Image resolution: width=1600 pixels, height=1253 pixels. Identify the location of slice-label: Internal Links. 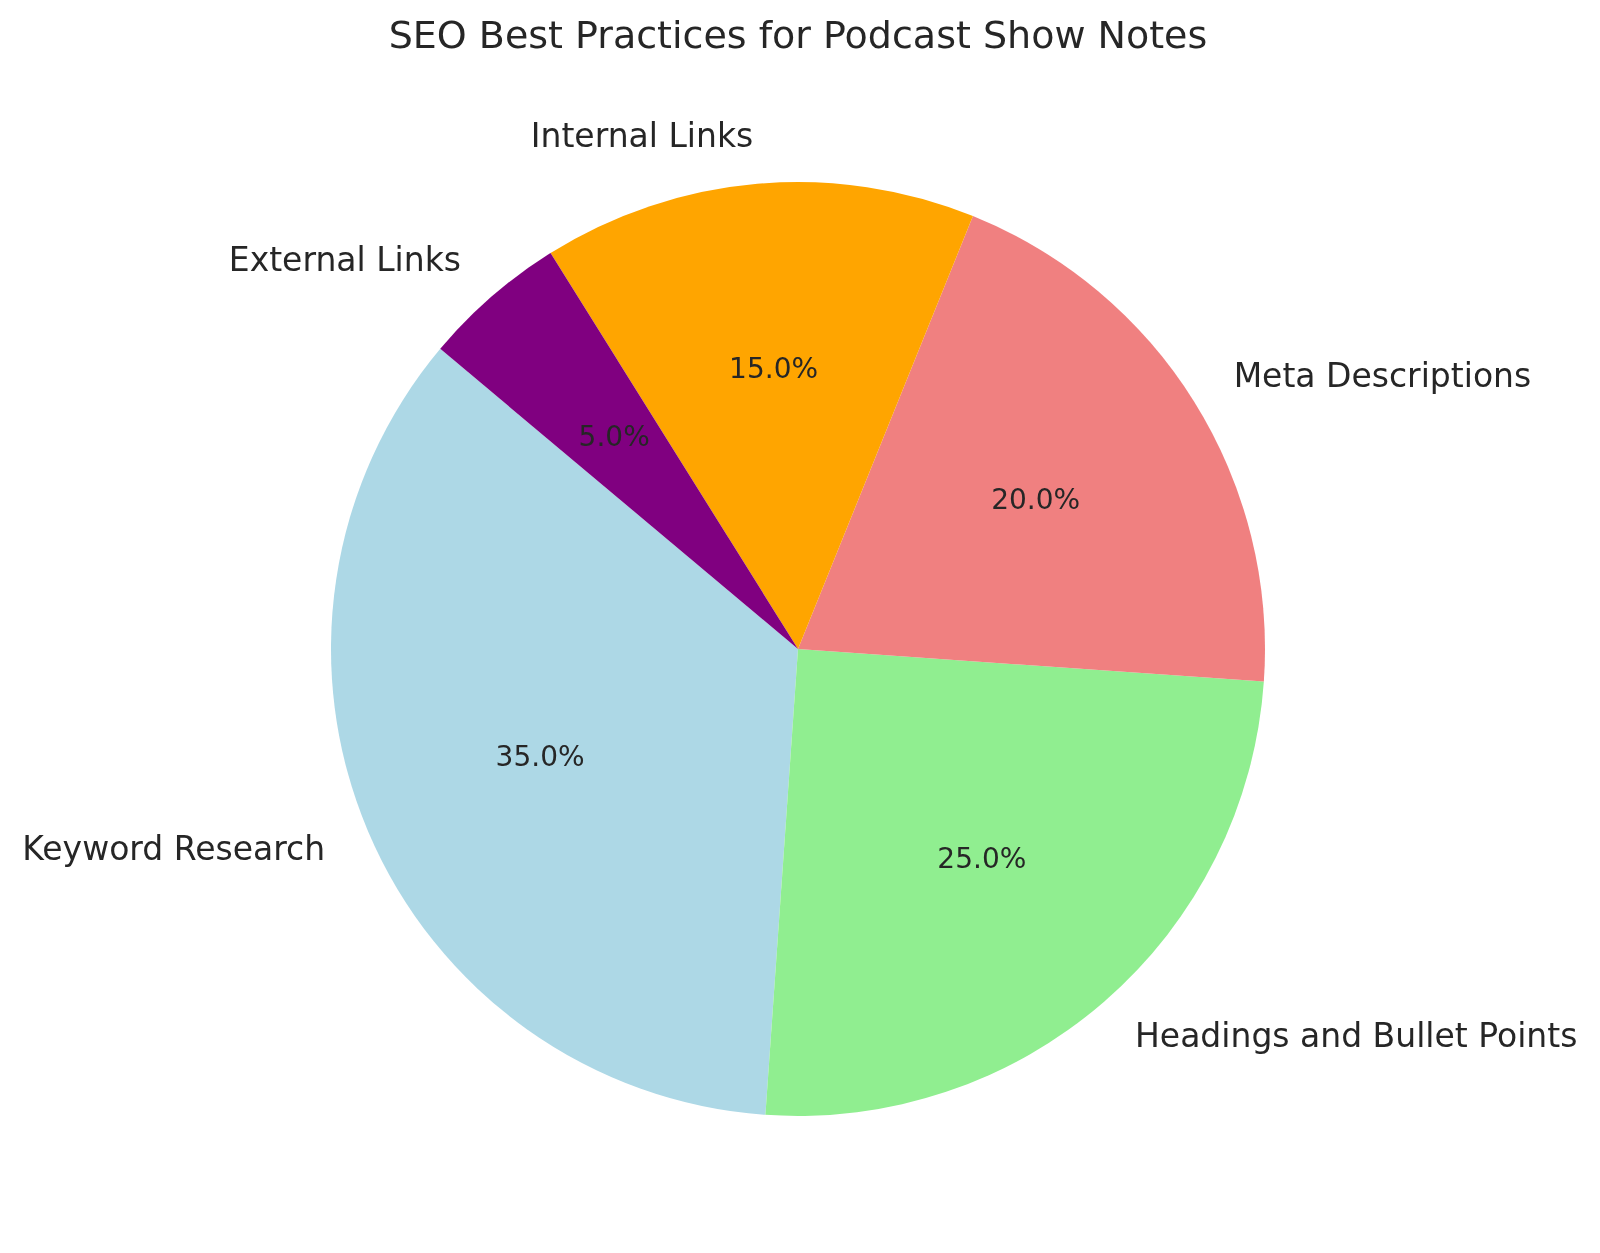
(642, 136).